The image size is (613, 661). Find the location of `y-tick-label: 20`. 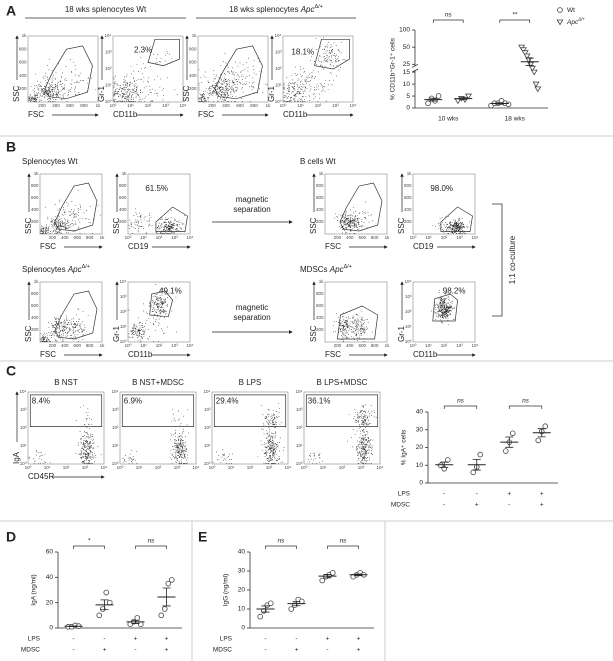

y-tick-label: 20 is located at coordinates (242, 590).